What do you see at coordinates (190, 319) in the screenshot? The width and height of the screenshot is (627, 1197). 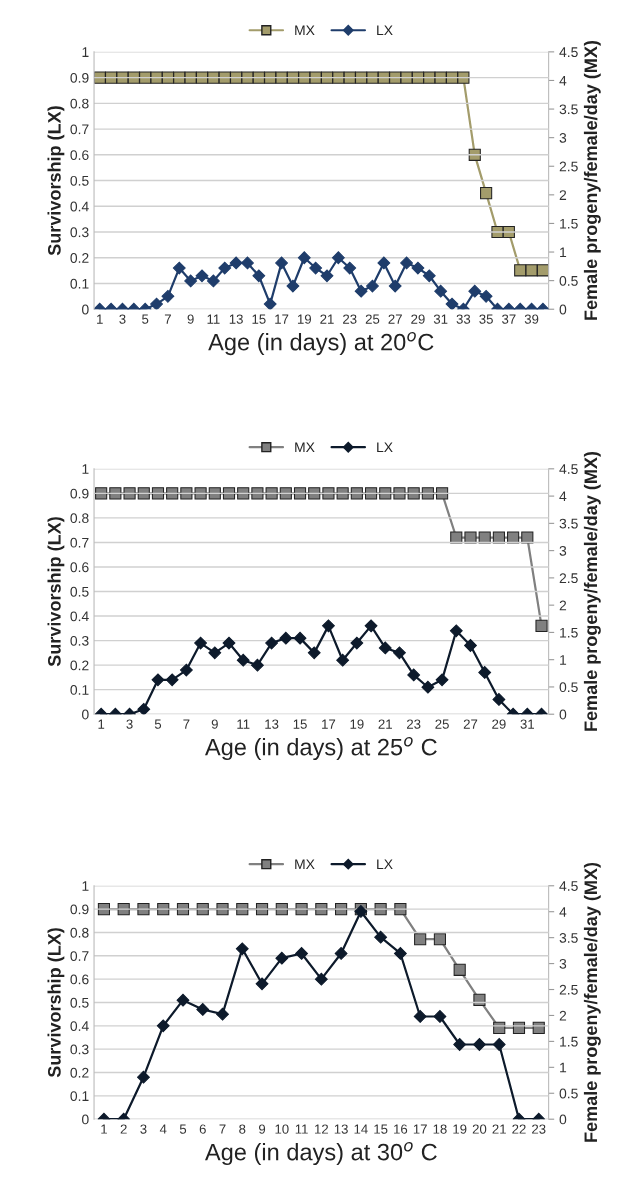 I see `x-tick-label: 9` at bounding box center [190, 319].